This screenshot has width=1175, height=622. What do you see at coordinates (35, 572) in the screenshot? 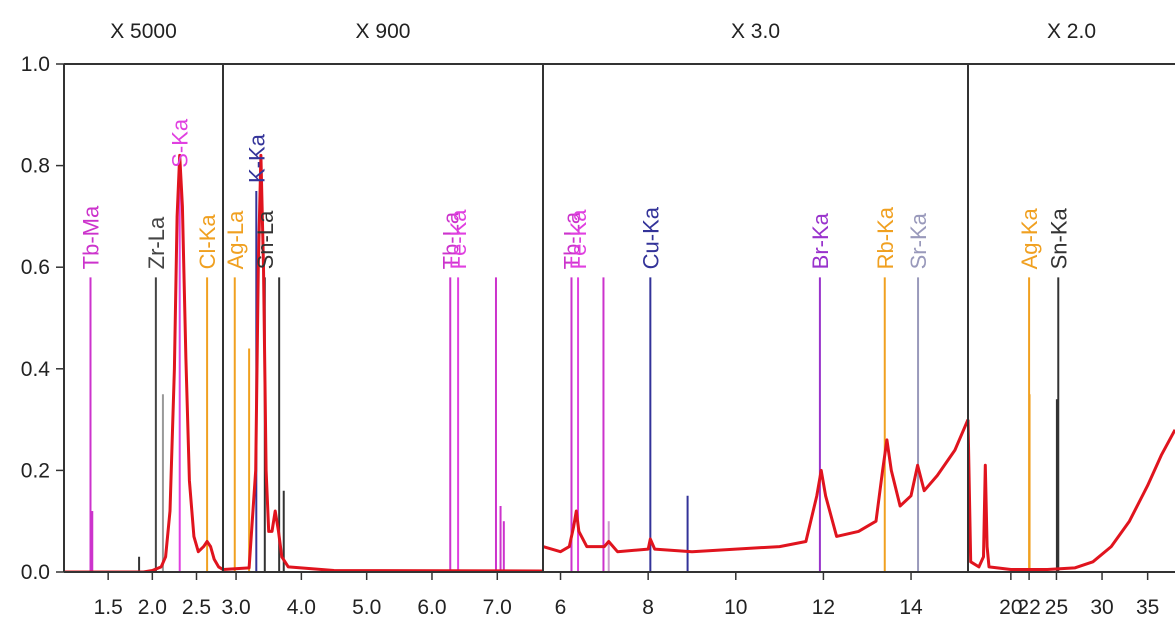
I see `y-tick-label: 0.0` at bounding box center [35, 572].